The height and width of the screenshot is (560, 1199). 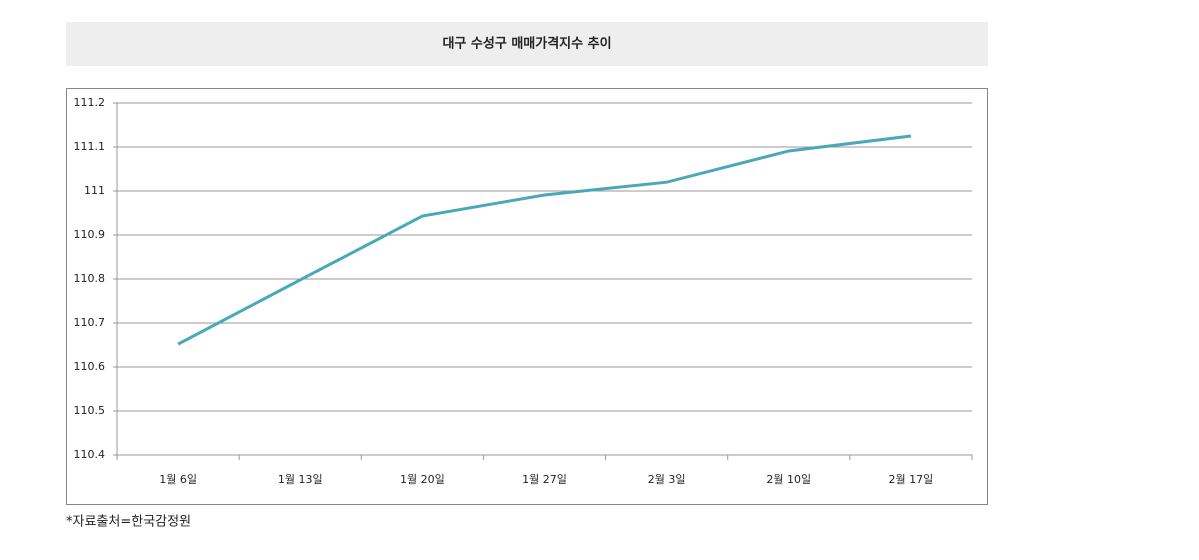 I want to click on source-note: *자료출처=한국감정원, so click(x=128, y=522).